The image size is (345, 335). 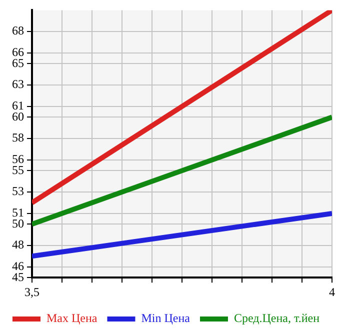 What do you see at coordinates (277, 318) in the screenshot?
I see `legend-label: Сред.Цена, т.йен` at bounding box center [277, 318].